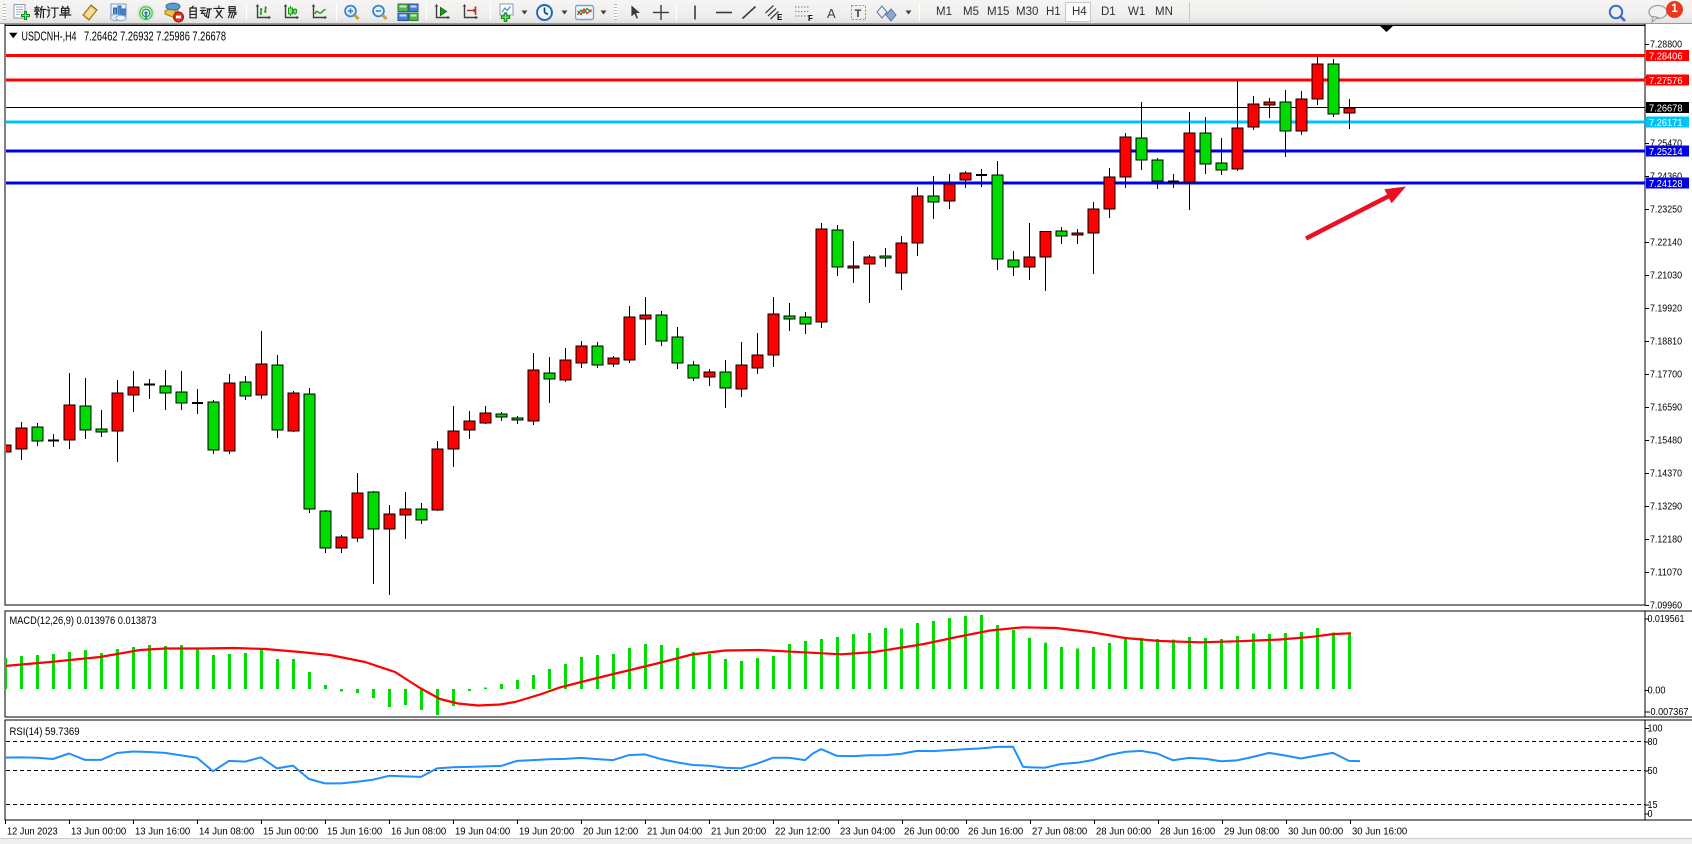  I want to click on svg-text: 30 Jun 00:00, so click(1316, 832).